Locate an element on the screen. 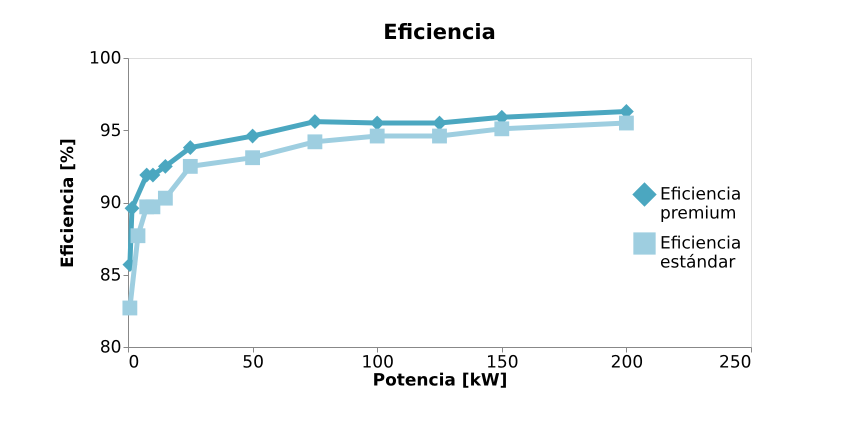  x-tick-label: 100 is located at coordinates (377, 362).